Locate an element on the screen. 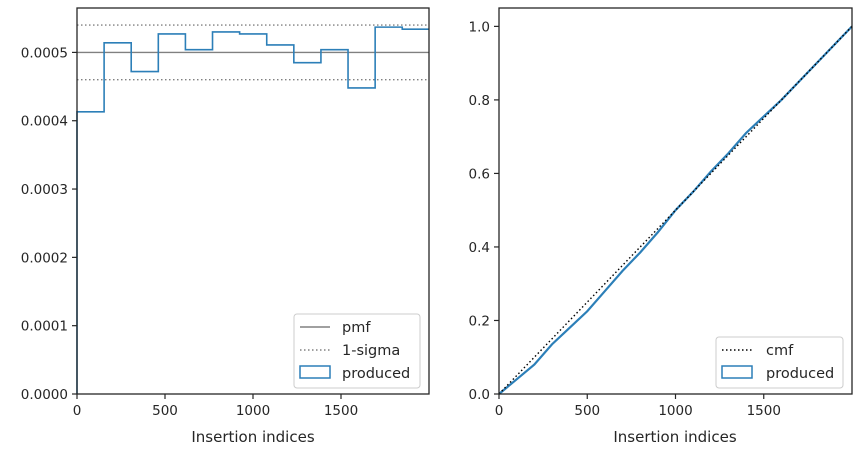 The height and width of the screenshot is (457, 861). left-x-tick-label: 0 is located at coordinates (77, 411).